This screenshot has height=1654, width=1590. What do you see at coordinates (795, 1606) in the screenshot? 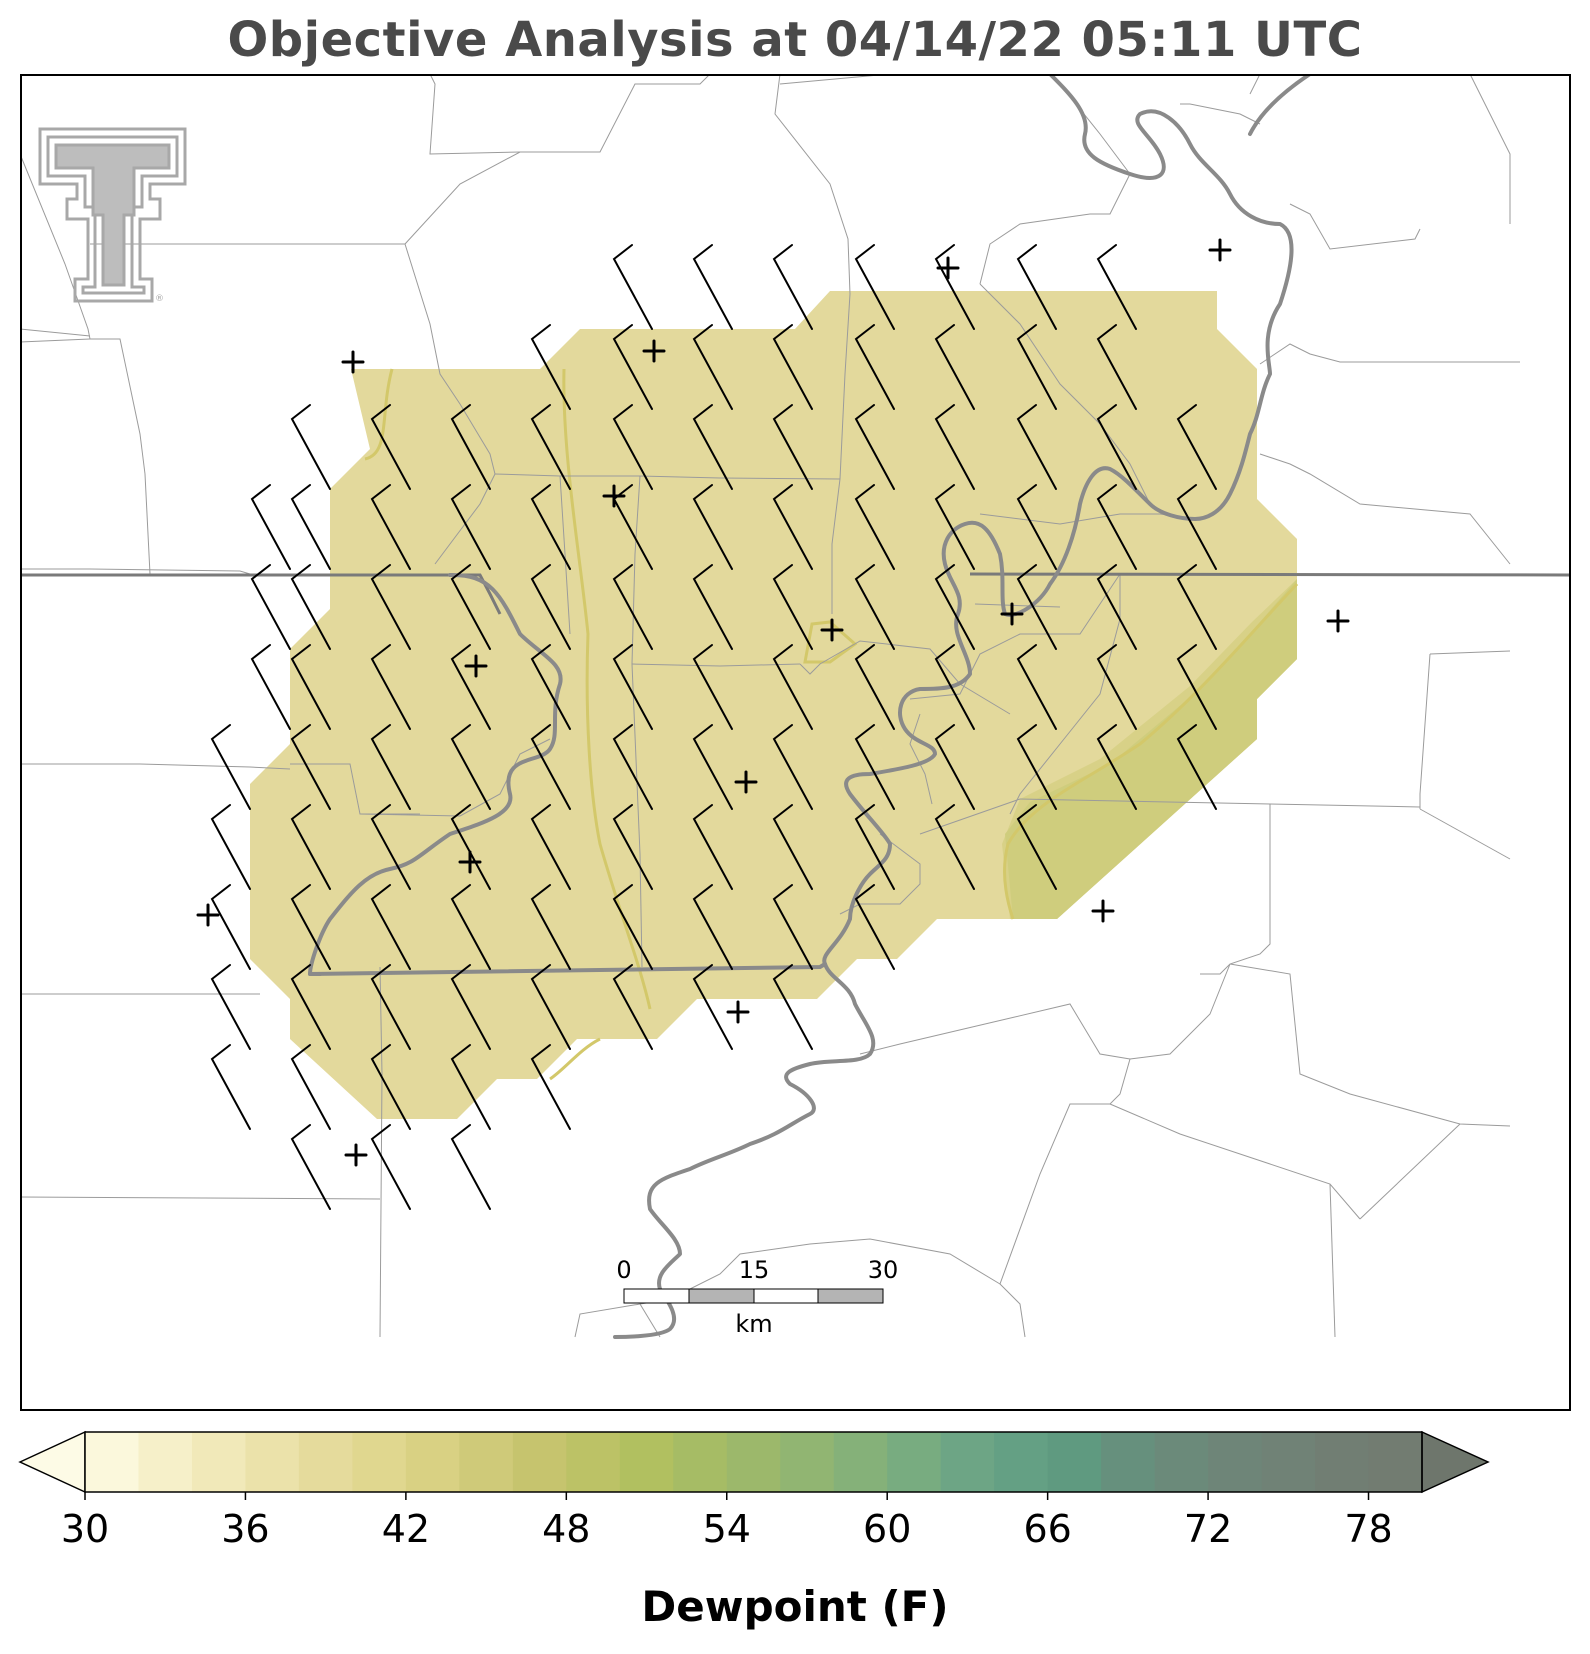
I see `colorbar-label: Dewpoint (F)` at bounding box center [795, 1606].